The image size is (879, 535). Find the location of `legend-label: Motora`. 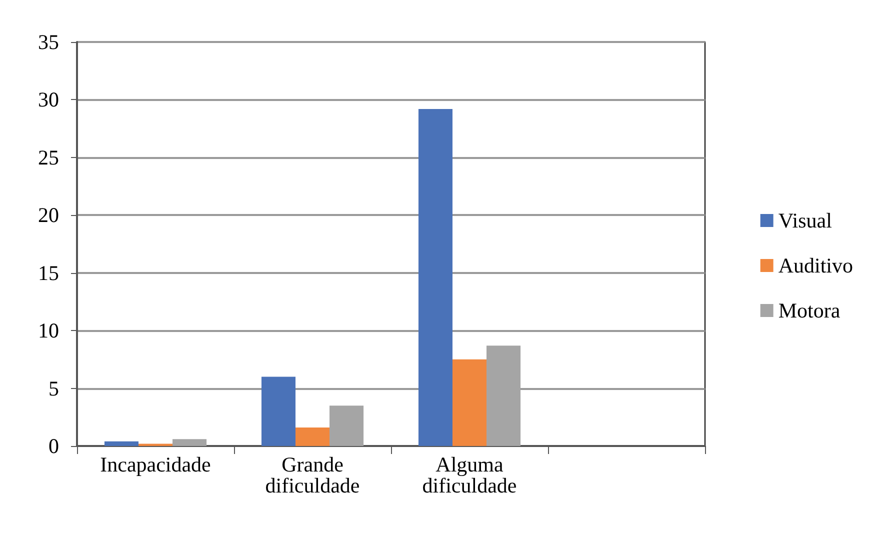

legend-label: Motora is located at coordinates (809, 310).